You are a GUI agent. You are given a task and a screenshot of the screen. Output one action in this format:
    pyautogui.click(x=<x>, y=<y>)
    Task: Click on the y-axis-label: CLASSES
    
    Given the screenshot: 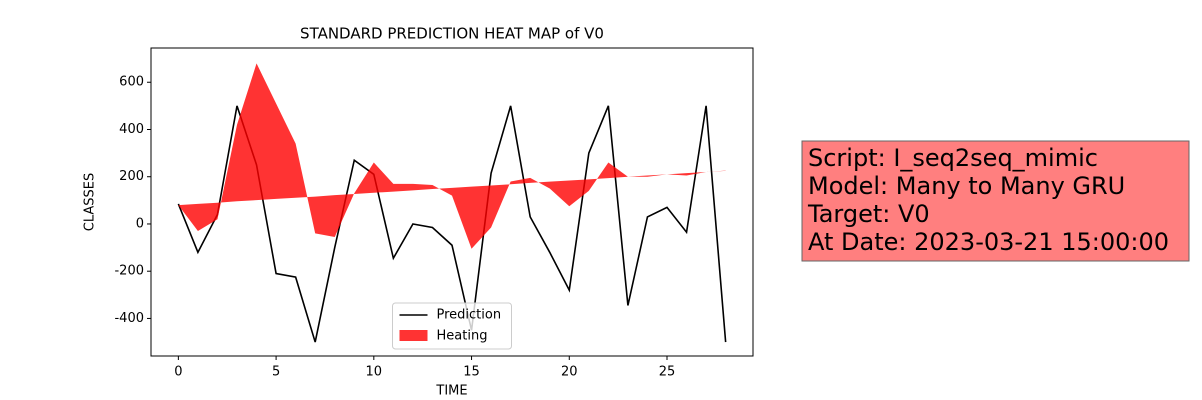 What is the action you would take?
    pyautogui.click(x=90, y=202)
    